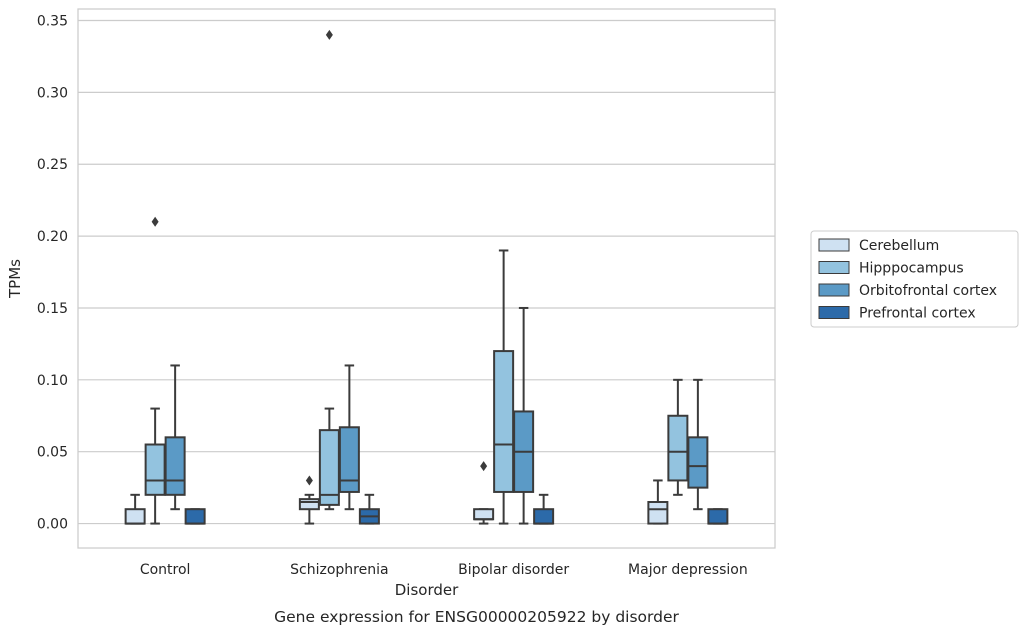 The image size is (1028, 634). What do you see at coordinates (52, 93) in the screenshot?
I see `y-tick-label: 0.30` at bounding box center [52, 93].